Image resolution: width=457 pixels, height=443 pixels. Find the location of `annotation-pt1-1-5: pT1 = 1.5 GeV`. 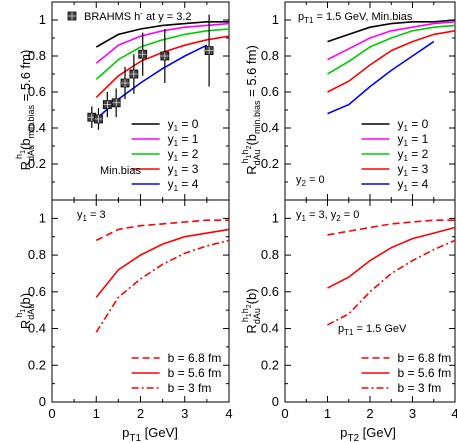

annotation-pt1-1-5: pT1 = 1.5 GeV is located at coordinates (372, 330).